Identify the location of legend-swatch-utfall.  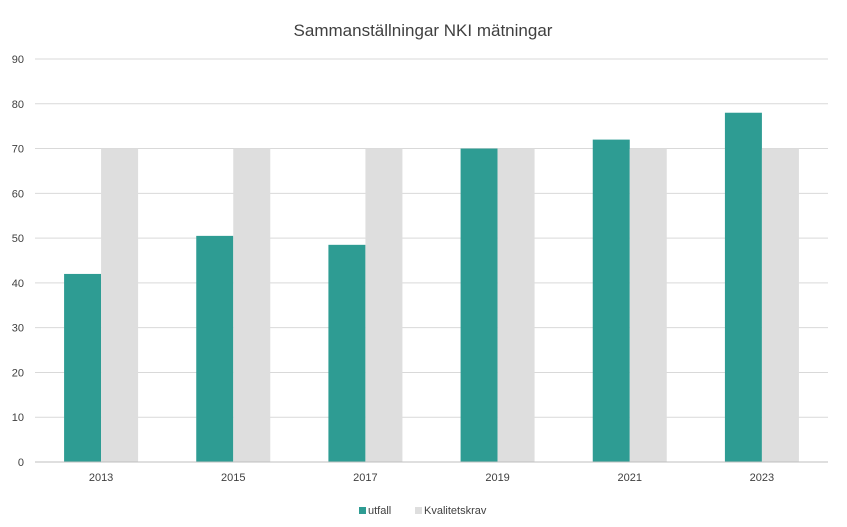
(362, 510).